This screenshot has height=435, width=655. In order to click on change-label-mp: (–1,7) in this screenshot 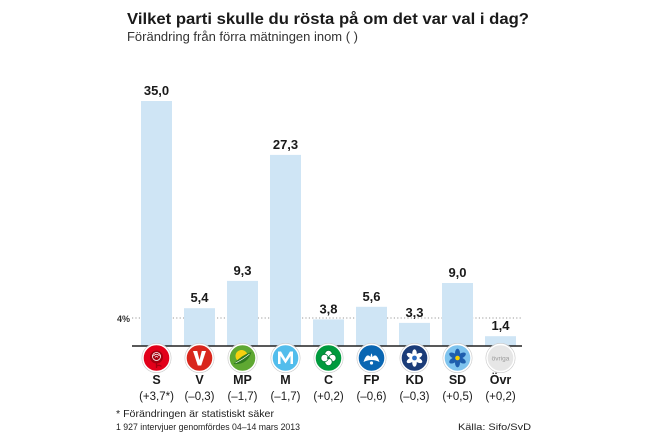, I will do `click(242, 397)`.